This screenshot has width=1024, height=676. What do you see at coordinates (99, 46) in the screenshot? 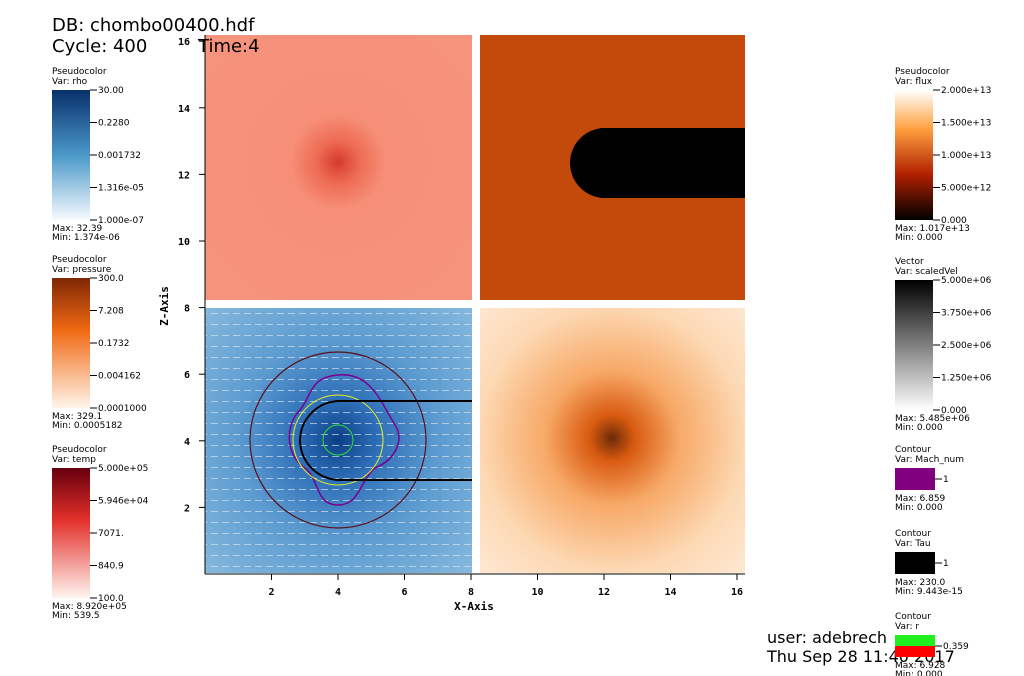
I see `cycle: Cycle: 400` at bounding box center [99, 46].